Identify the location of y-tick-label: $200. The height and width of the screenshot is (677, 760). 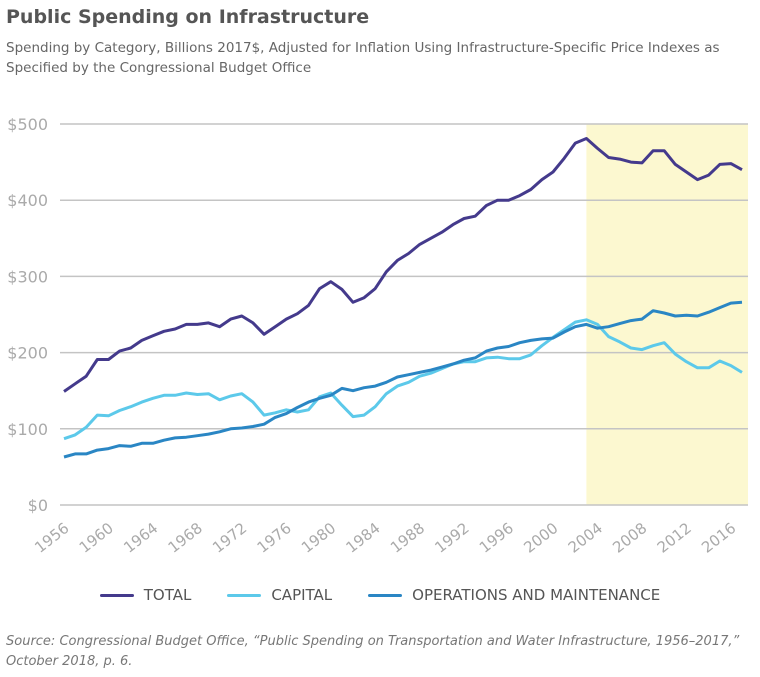
(27, 353).